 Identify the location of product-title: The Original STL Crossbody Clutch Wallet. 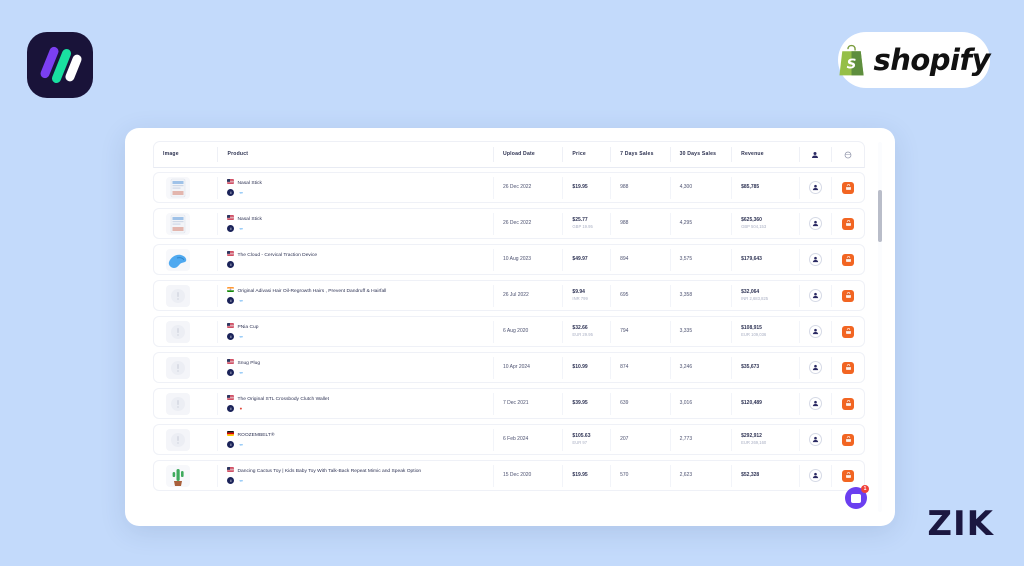
(283, 399).